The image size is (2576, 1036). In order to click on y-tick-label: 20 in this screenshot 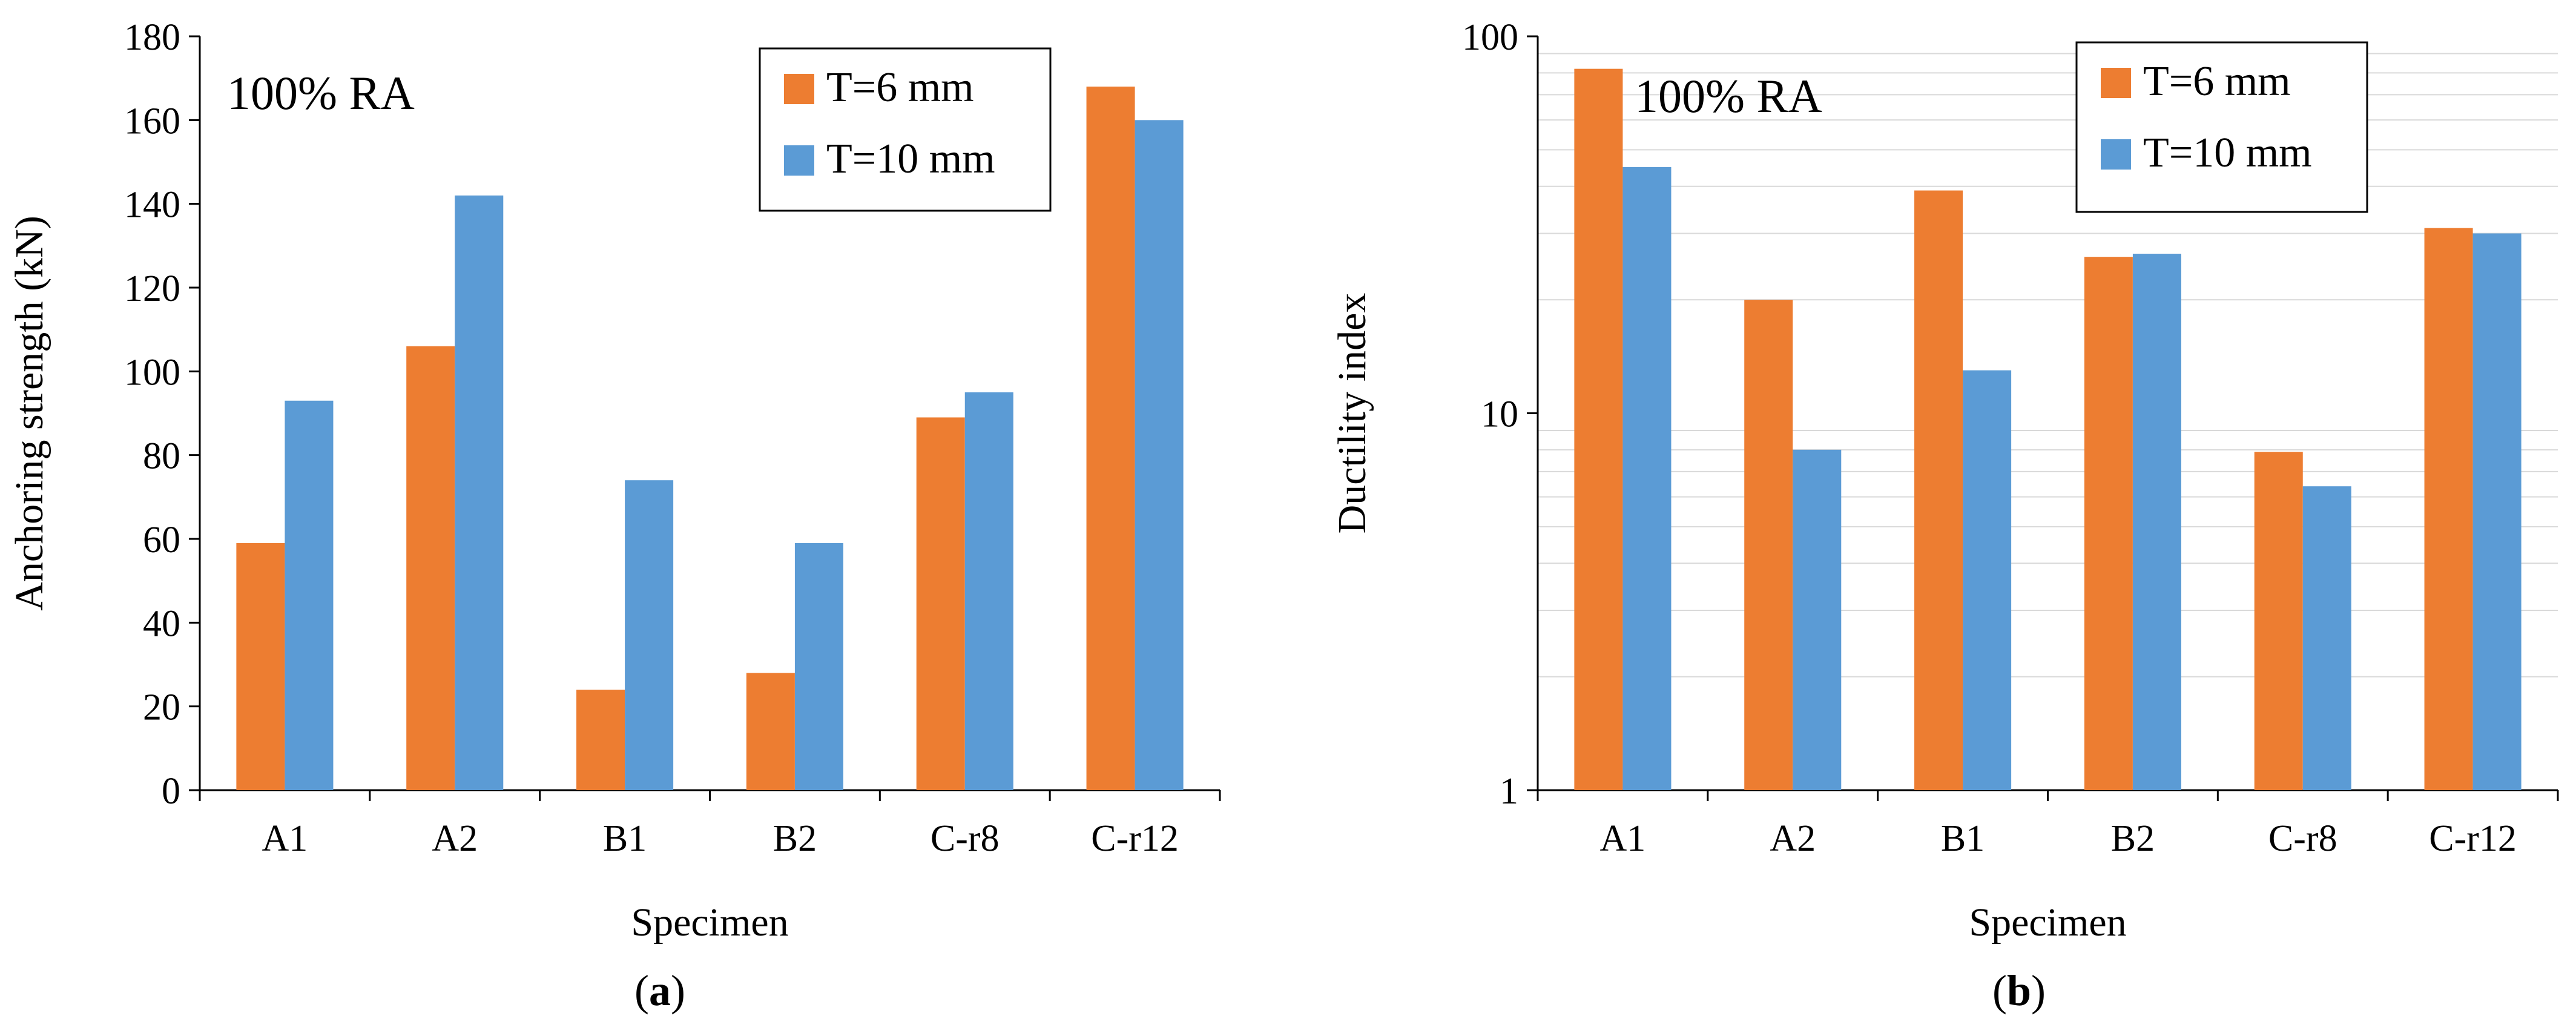, I will do `click(161, 707)`.